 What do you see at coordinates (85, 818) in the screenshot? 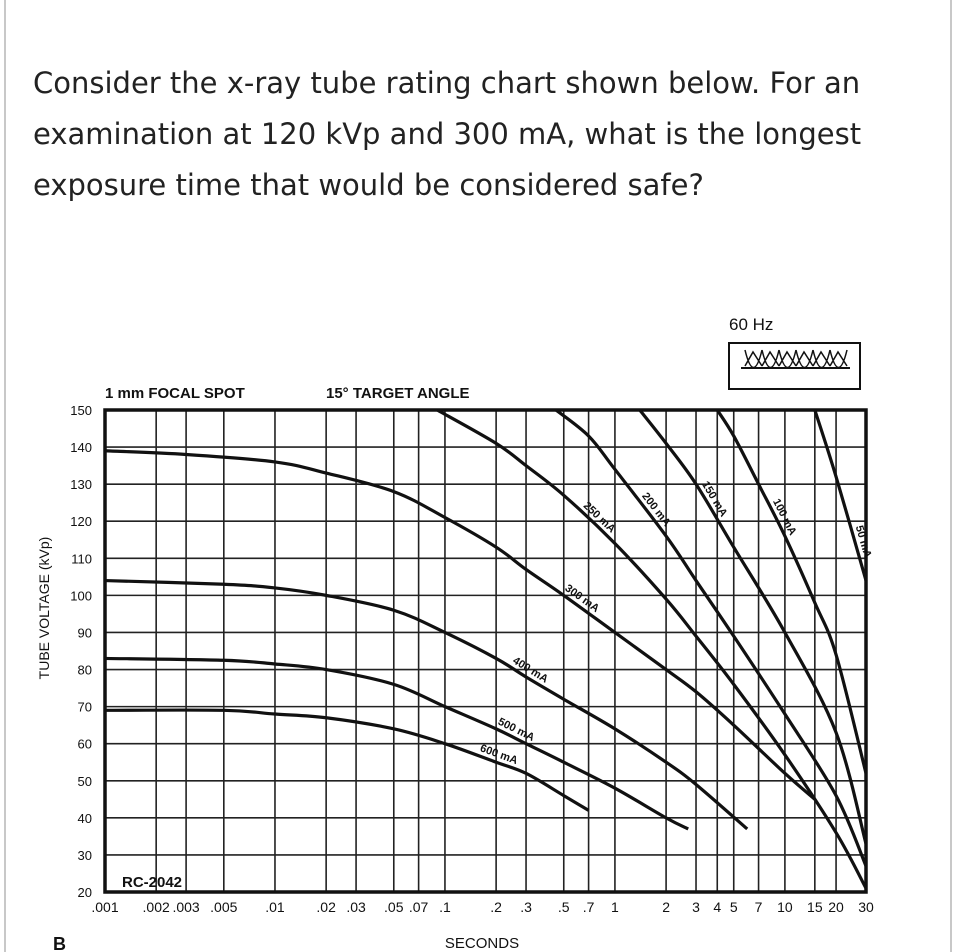
I see `y-tick-label: 40` at bounding box center [85, 818].